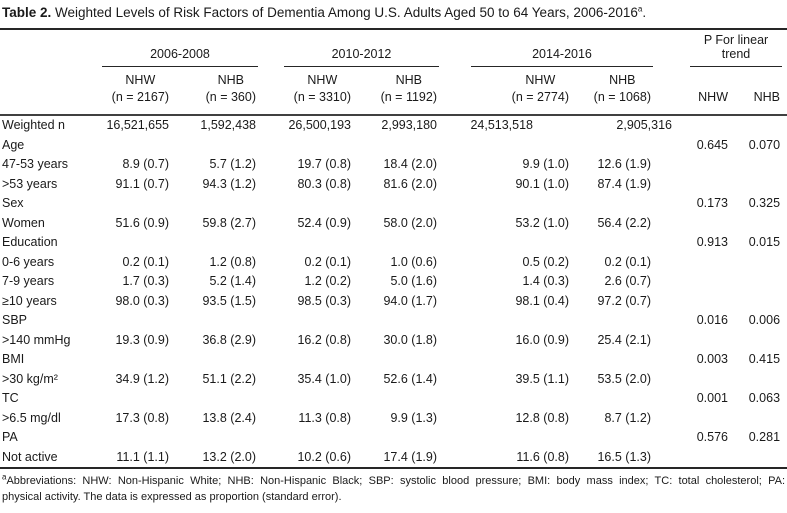 The height and width of the screenshot is (513, 787). What do you see at coordinates (145, 164) in the screenshot?
I see `cell: 8.9 (0.7)` at bounding box center [145, 164].